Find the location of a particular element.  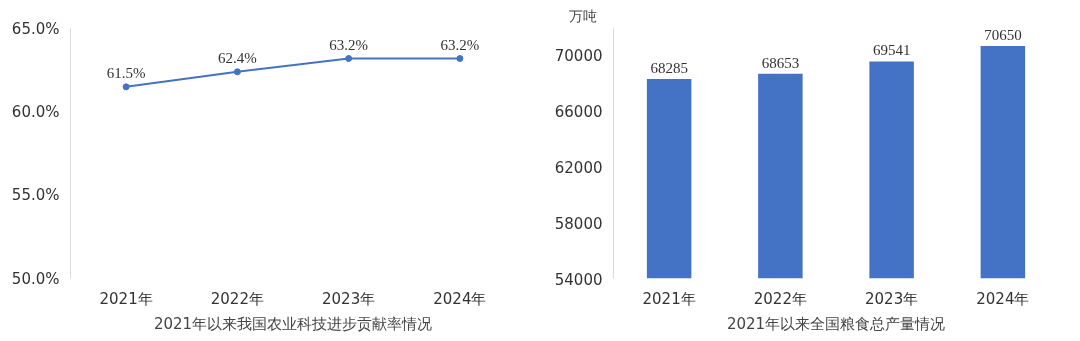

x-axis-title: 2021年以来我国农业科技进步贡献率情况 is located at coordinates (293, 323).